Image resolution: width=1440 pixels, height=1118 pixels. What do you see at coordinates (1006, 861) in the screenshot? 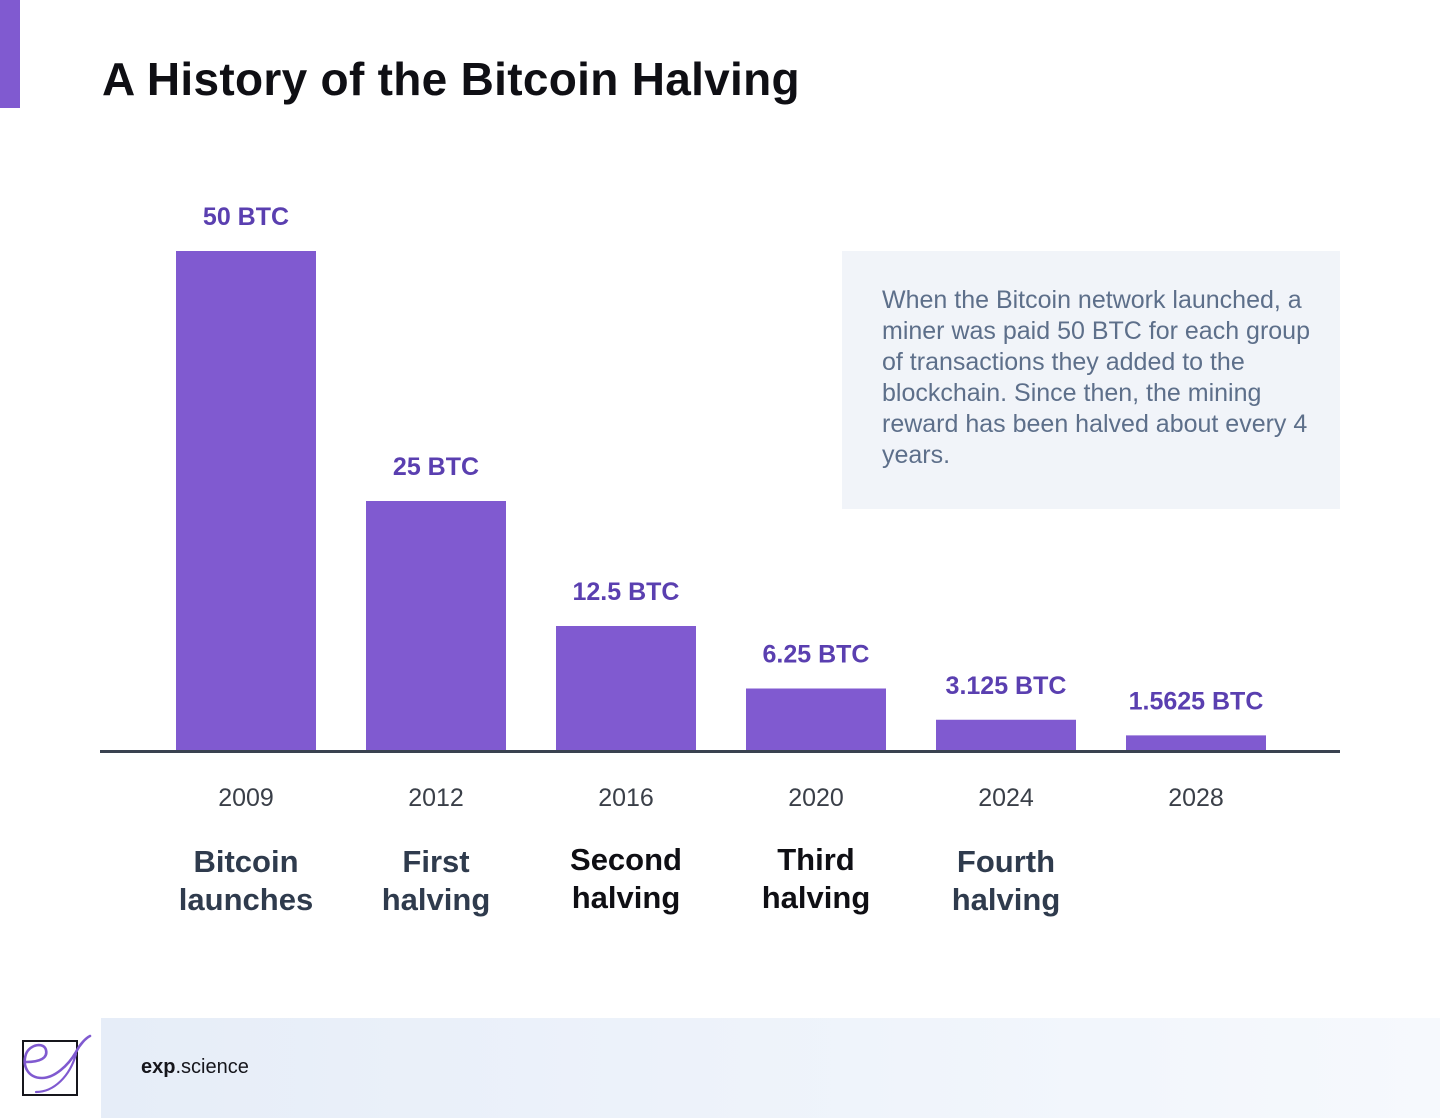
I see `event-label-2024-line-1: Fourth` at bounding box center [1006, 861].